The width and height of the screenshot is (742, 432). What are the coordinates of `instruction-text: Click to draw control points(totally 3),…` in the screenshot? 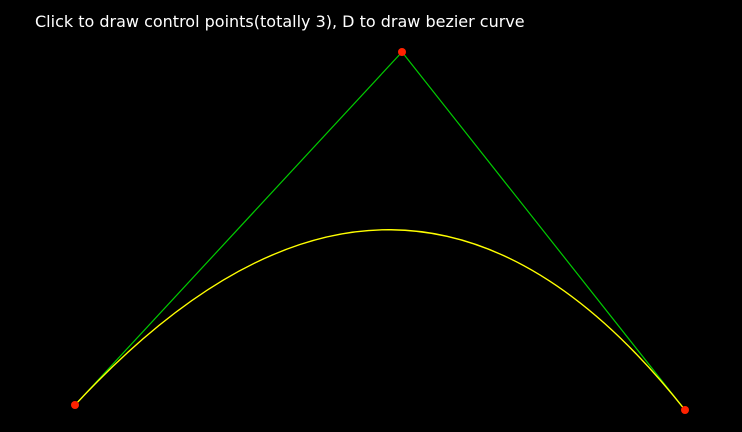 It's located at (280, 21).